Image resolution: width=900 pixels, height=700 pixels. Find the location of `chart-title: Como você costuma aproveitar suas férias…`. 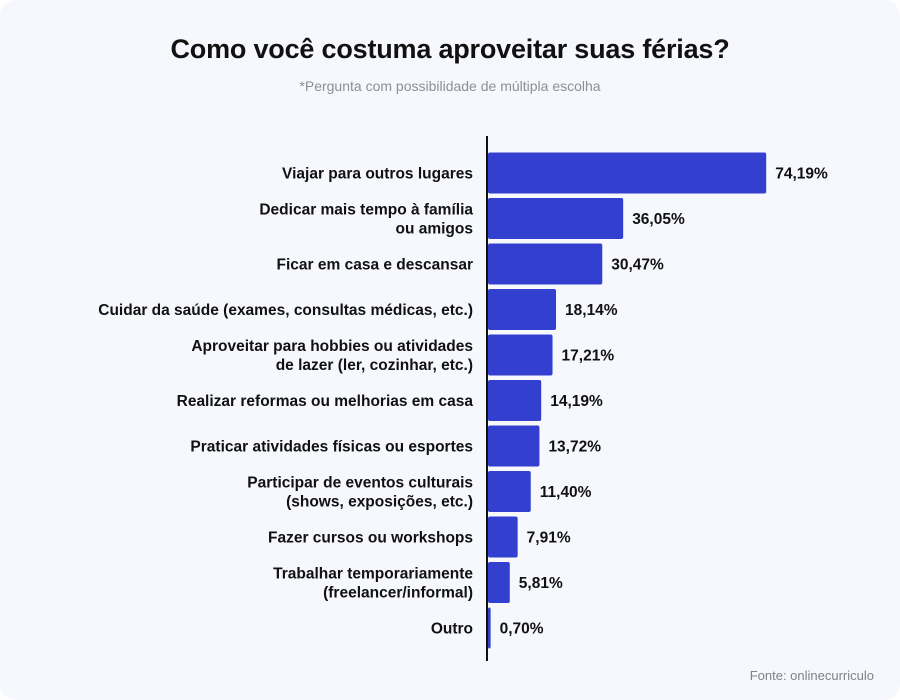

chart-title: Como você costuma aproveitar suas férias… is located at coordinates (450, 49).